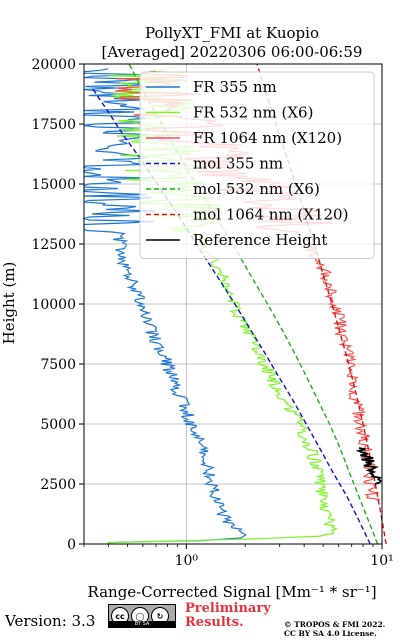  I want to click on x-tick-label-0: 10⁰, so click(187, 561).